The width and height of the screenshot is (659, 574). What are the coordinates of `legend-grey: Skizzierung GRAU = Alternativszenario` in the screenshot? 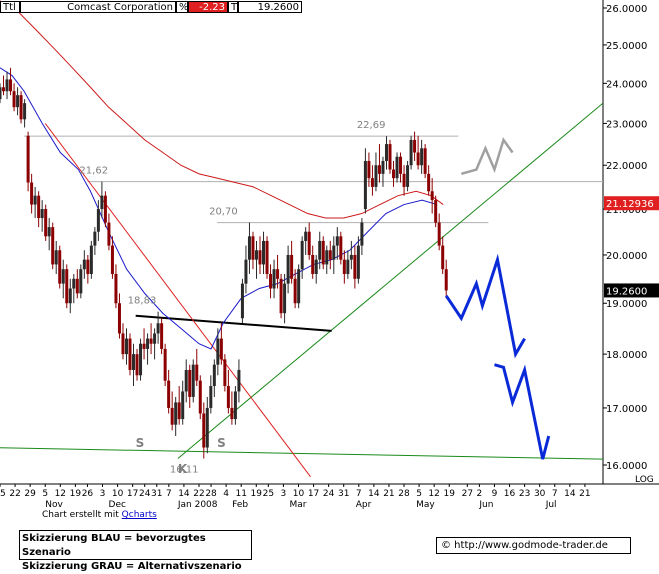 It's located at (132, 566).